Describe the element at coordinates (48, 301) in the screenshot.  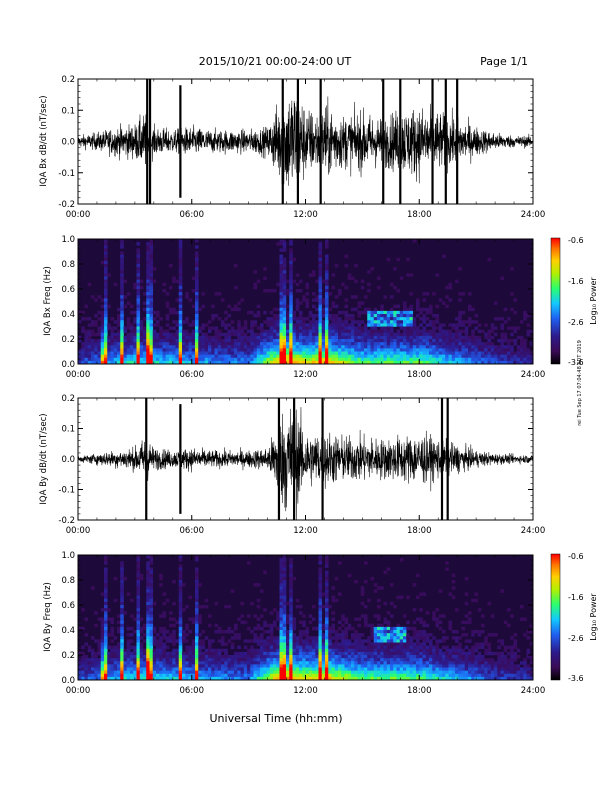
I see `y-axis-label: IQA Bx Freq (Hz)` at that location.